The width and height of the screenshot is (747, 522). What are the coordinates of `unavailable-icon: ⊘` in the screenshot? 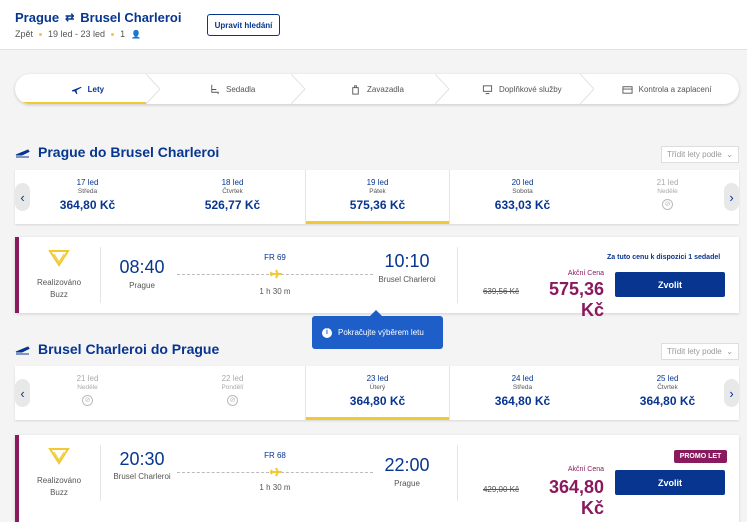 It's located at (87, 400).